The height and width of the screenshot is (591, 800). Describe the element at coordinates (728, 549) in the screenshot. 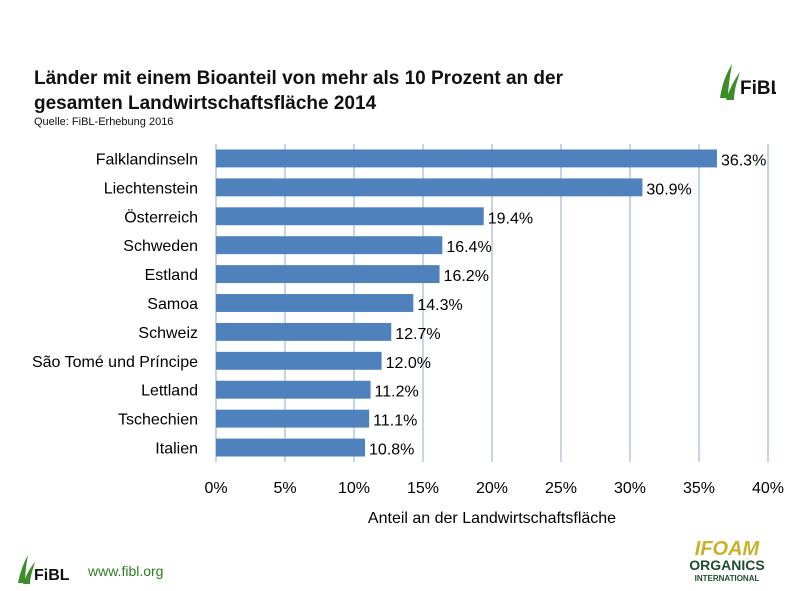

I see `ifoam-logo-line1: IFOAM` at that location.